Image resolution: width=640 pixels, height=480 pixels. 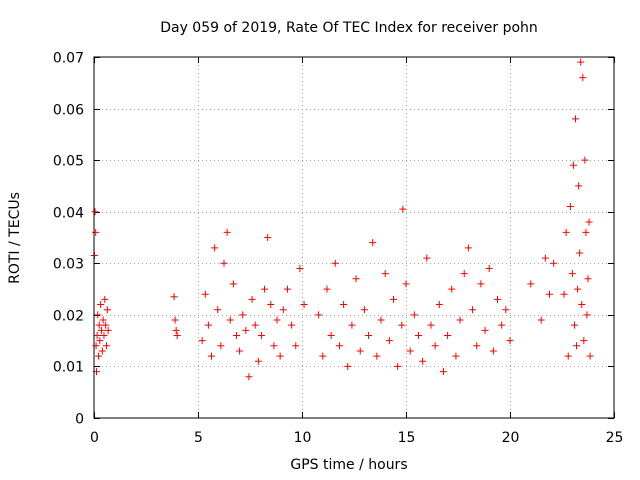 I want to click on y-tick-label: 0.05, so click(x=68, y=162).